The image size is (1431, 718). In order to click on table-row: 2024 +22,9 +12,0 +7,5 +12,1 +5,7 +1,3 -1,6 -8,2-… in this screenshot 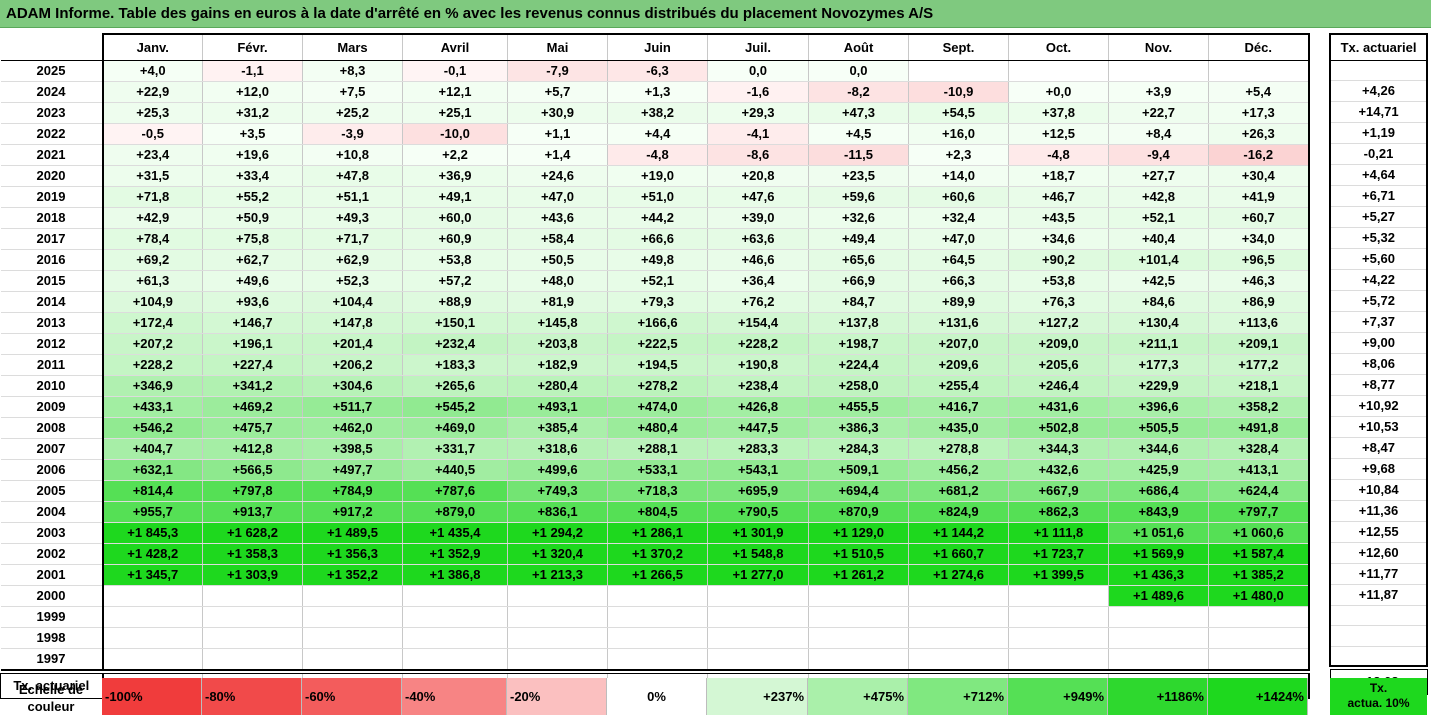, I will do `click(655, 92)`.